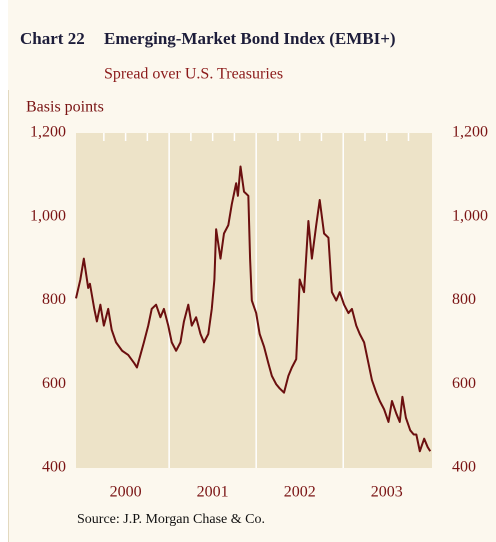  I want to click on x-tick-label: 2001, so click(213, 492).